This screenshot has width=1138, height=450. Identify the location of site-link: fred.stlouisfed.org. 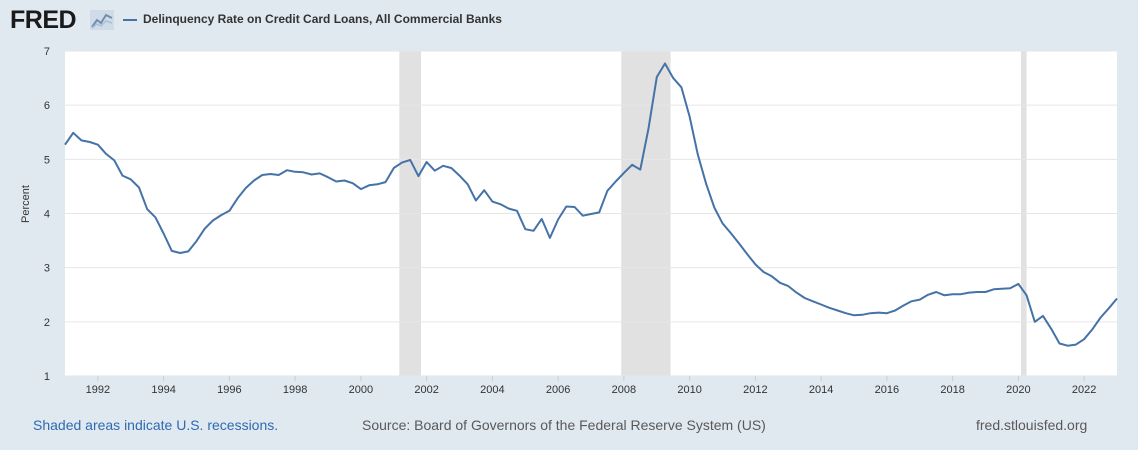
(1032, 425).